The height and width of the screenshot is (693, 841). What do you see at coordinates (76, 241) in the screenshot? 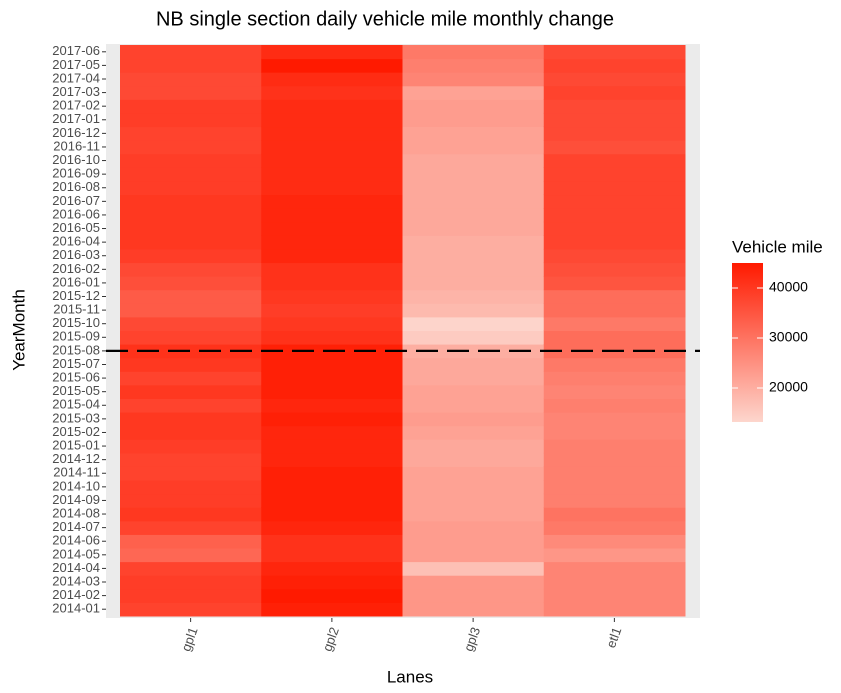
I see `y-tick-label: 2016-04` at bounding box center [76, 241].